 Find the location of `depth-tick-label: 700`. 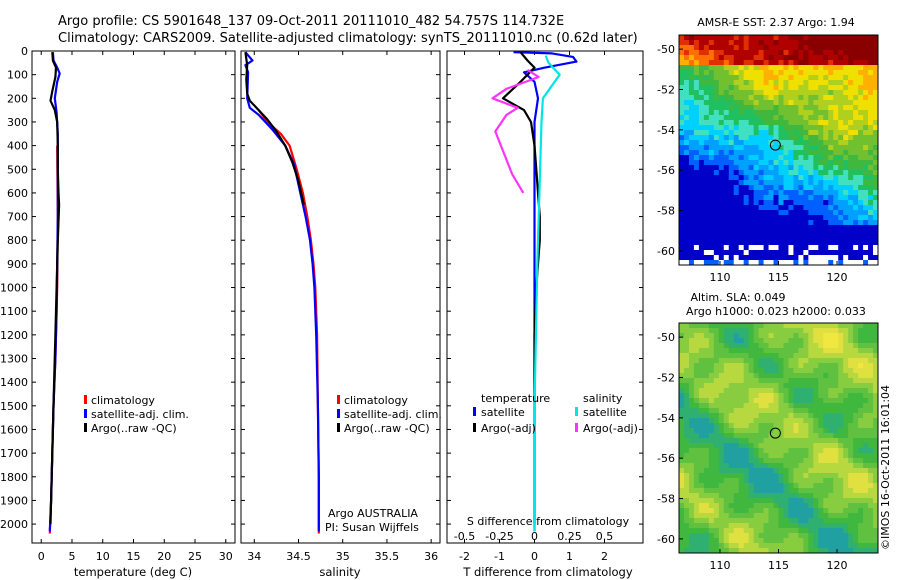

depth-tick-label: 700 is located at coordinates (17, 217).